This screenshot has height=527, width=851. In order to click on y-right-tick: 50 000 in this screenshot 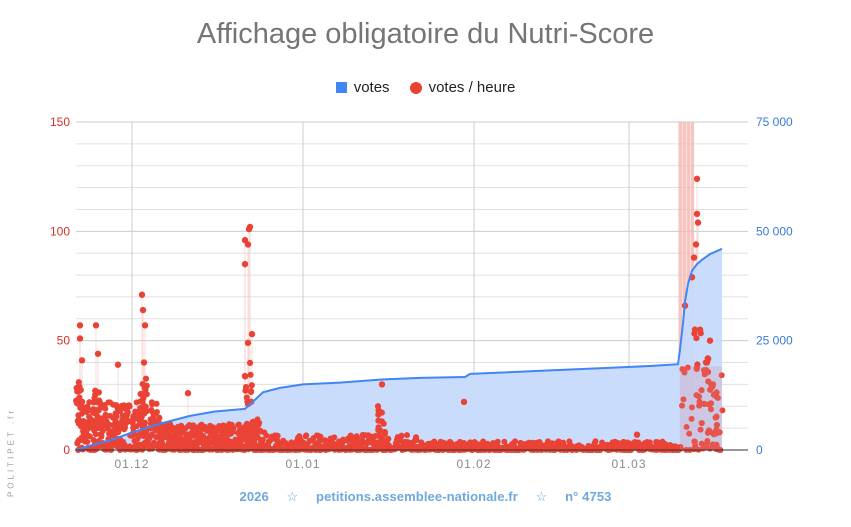, I will do `click(774, 231)`.